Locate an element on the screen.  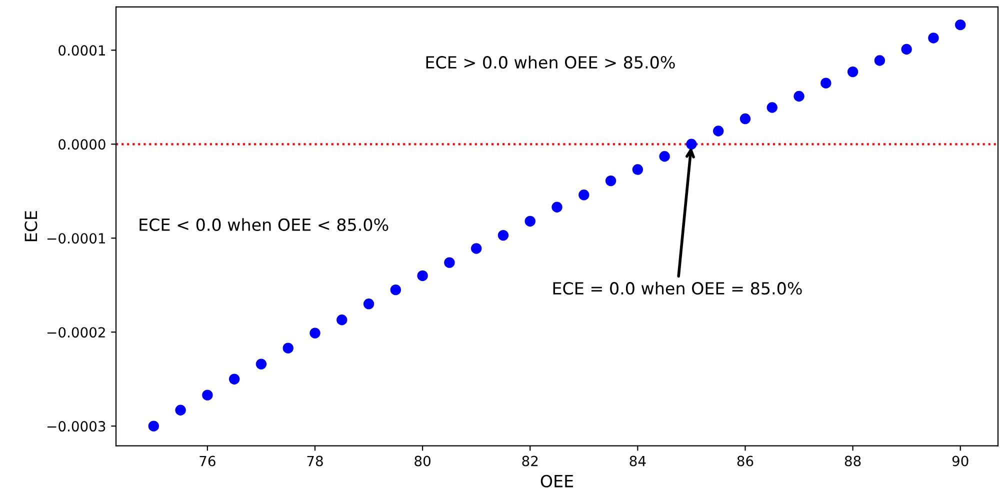
annotation: ECE < 0.0 when OEE < 85.0% is located at coordinates (264, 225).